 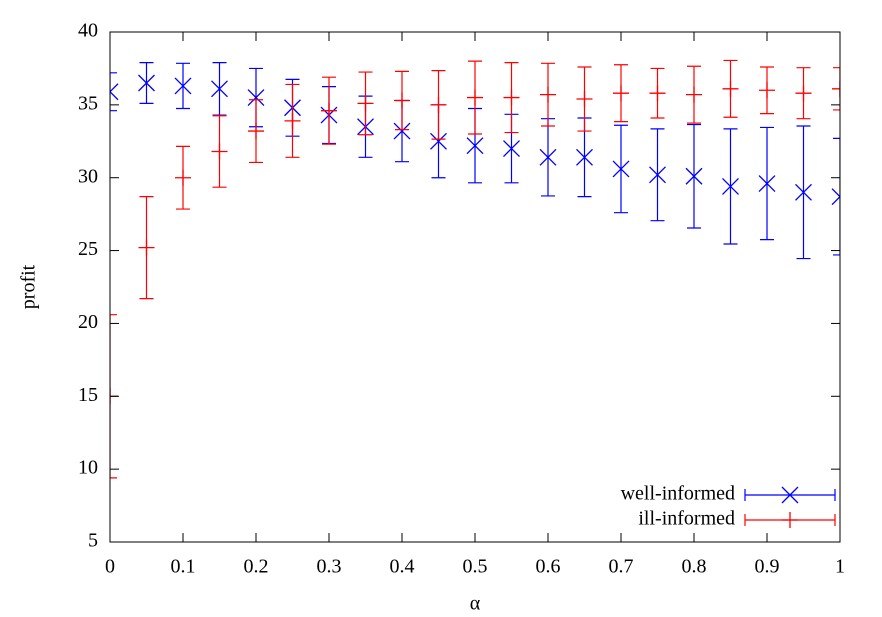 I want to click on legend-label: well-informed, so click(x=678, y=494).